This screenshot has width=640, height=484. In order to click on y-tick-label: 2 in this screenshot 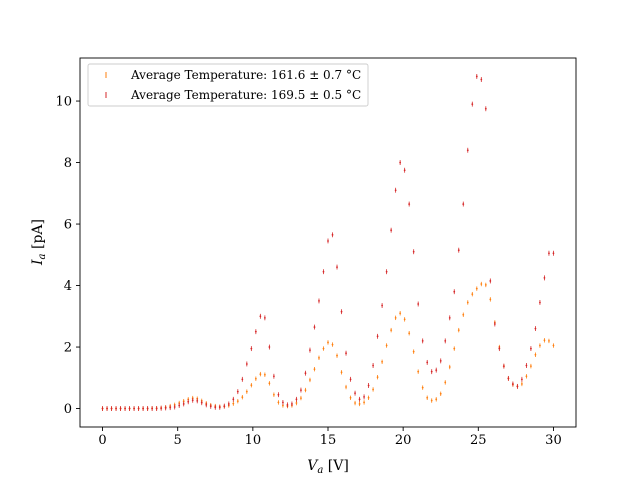, I will do `click(68, 348)`.